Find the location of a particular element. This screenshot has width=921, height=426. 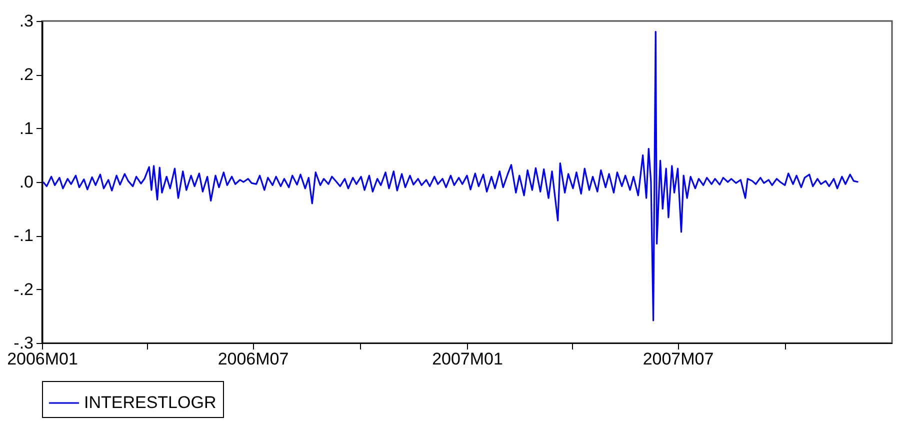

x-tick-label: 2007M07 is located at coordinates (678, 359).